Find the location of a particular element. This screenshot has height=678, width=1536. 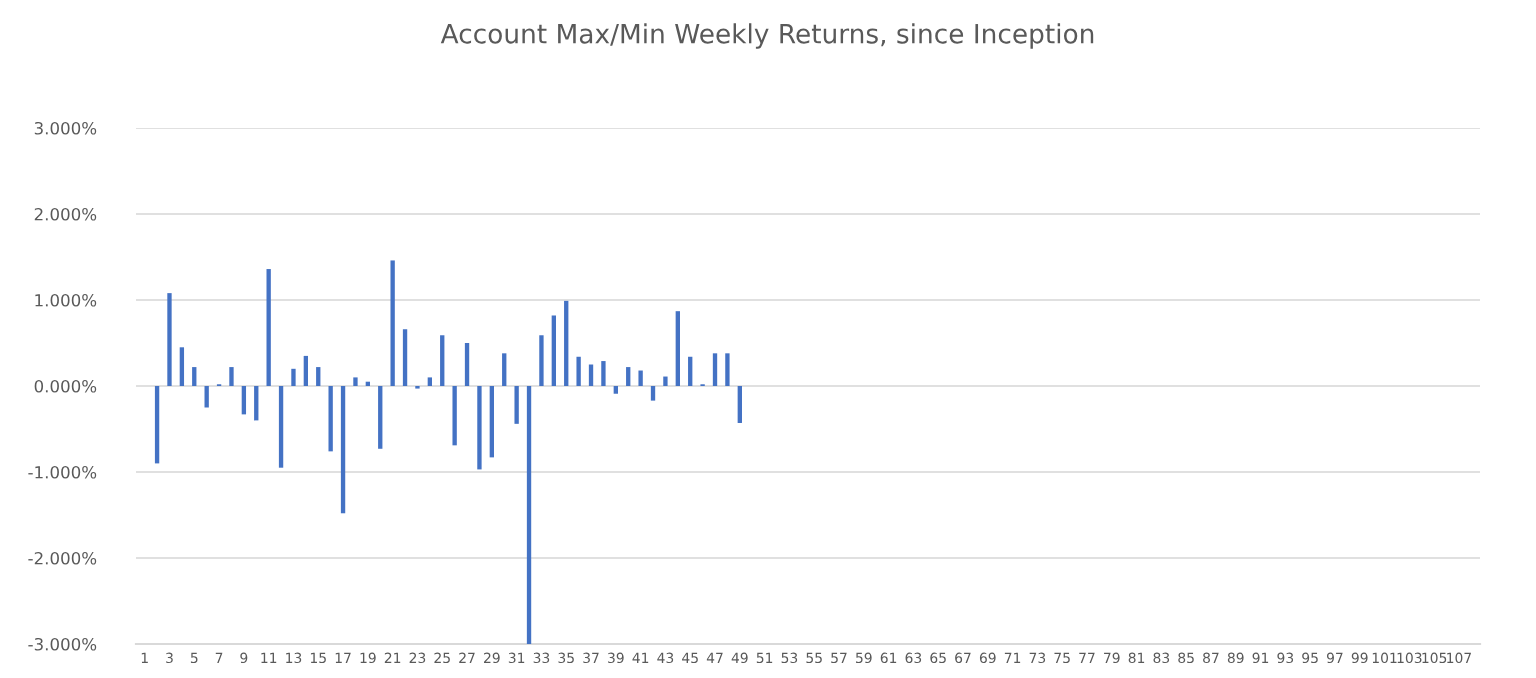

y-tick-label: 3.000% is located at coordinates (65, 128).